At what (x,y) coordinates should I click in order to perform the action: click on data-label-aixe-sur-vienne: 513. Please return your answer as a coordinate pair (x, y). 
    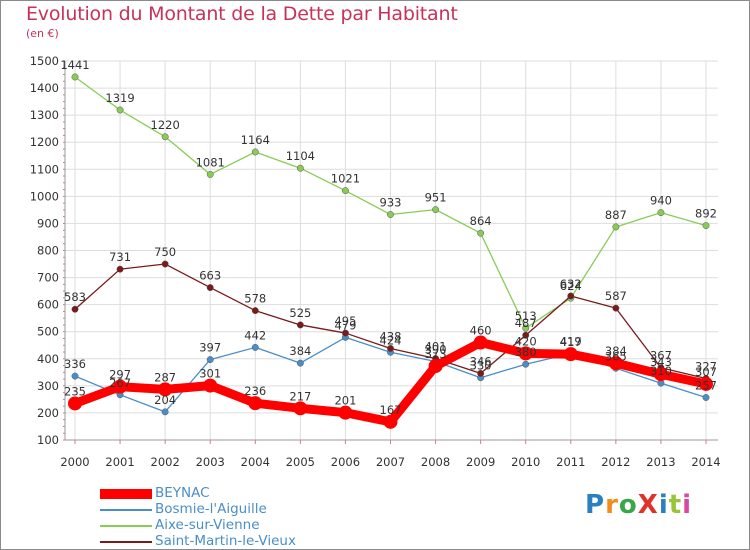
    Looking at the image, I should click on (526, 316).